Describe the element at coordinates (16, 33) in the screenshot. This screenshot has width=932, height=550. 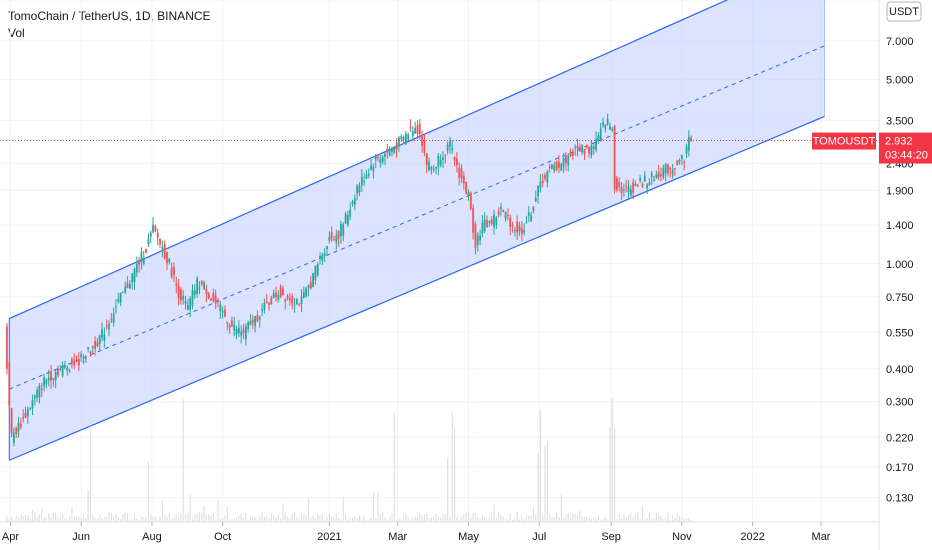
I see `volume-indicator-label: Vol` at that location.